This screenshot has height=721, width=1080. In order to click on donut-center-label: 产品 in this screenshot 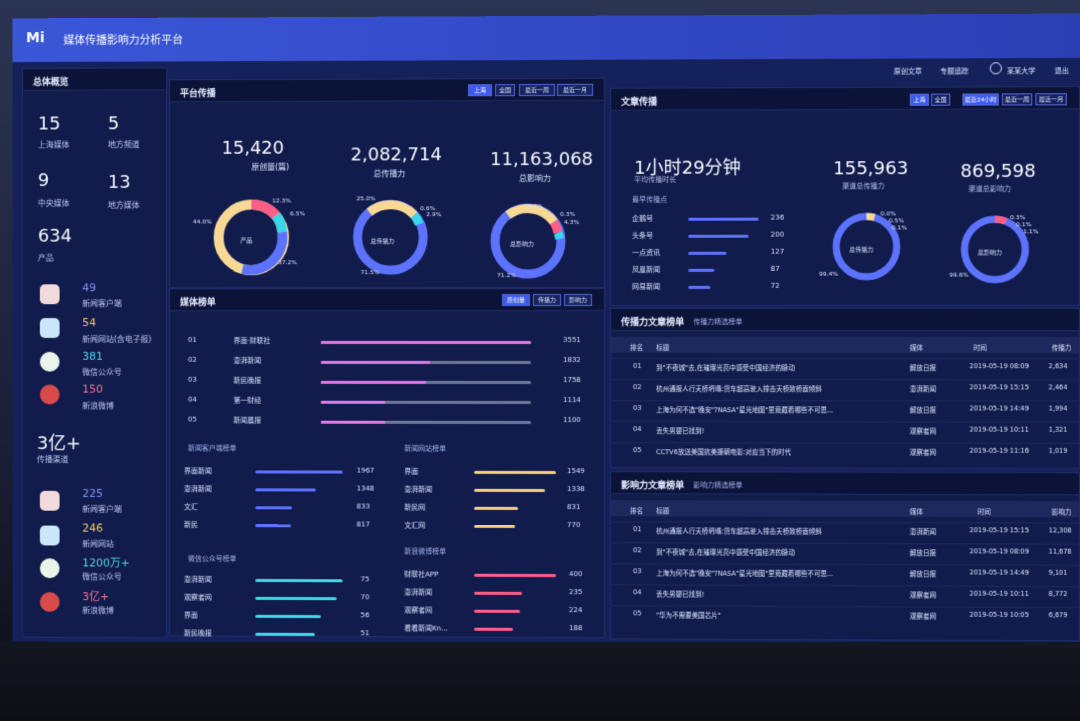, I will do `click(246, 239)`.